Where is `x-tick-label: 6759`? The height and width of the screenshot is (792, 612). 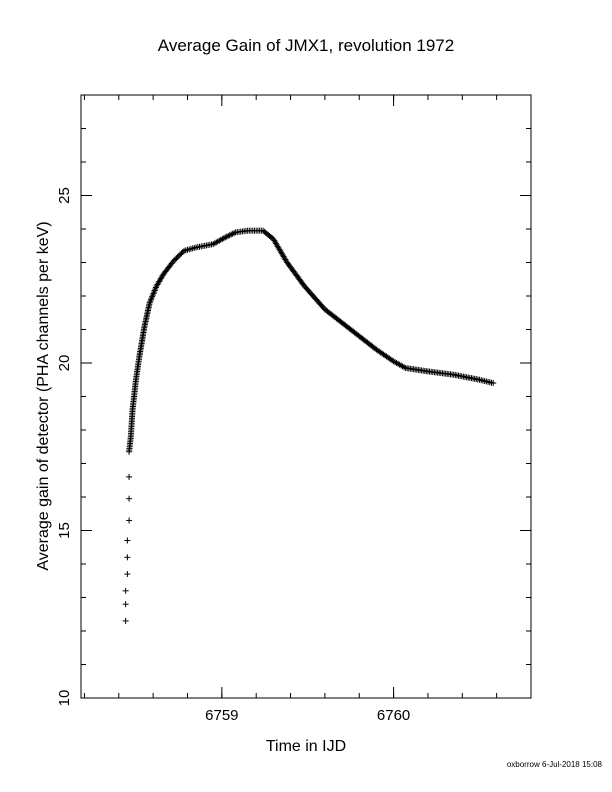
x-tick-label: 6759 is located at coordinates (221, 715).